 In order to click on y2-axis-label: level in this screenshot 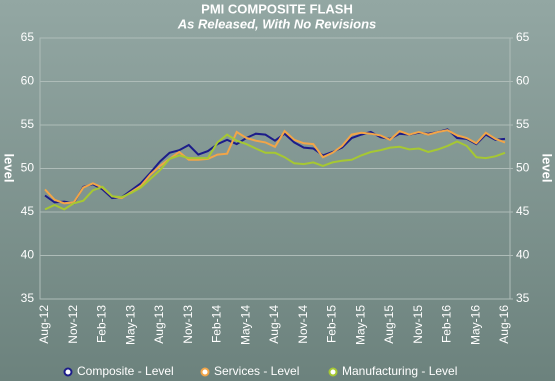, I will do `click(547, 168)`.